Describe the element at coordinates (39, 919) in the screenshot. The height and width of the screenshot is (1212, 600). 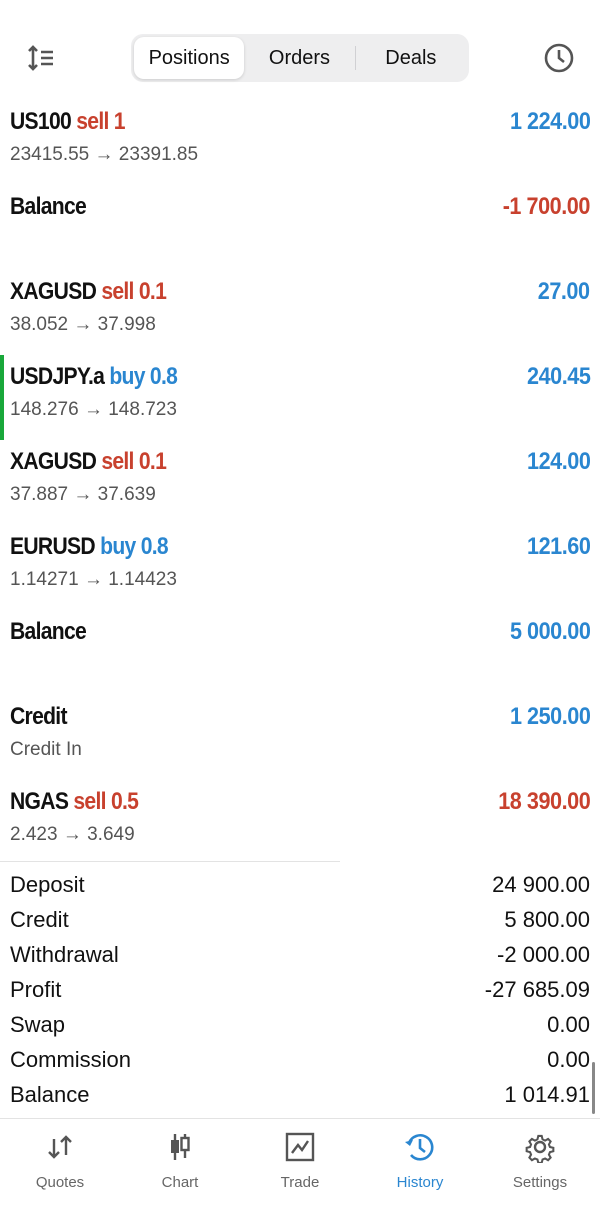
I see `summary-label: Credit` at that location.